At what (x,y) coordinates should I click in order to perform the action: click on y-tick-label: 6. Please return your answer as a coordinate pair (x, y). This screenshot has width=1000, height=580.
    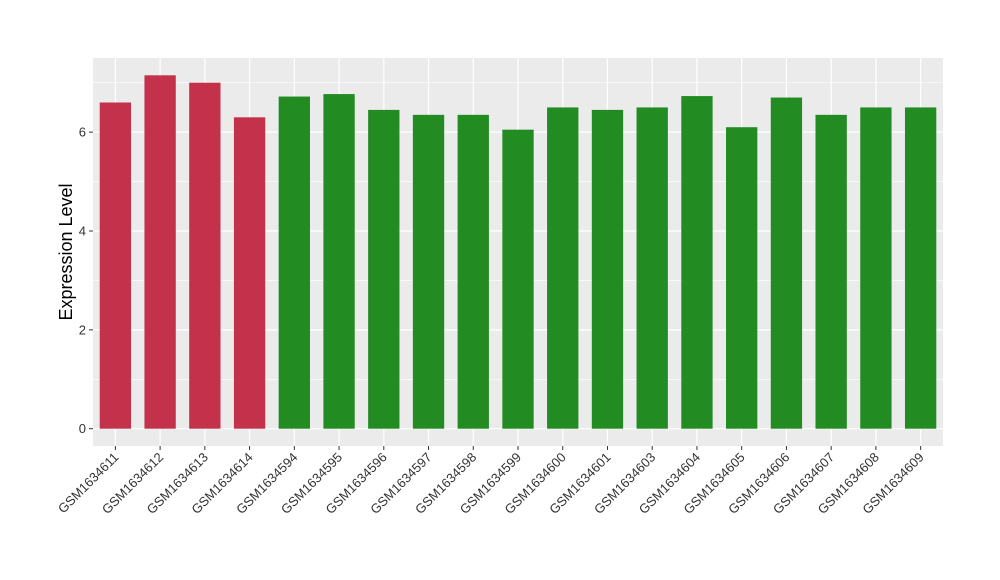
    Looking at the image, I should click on (82, 132).